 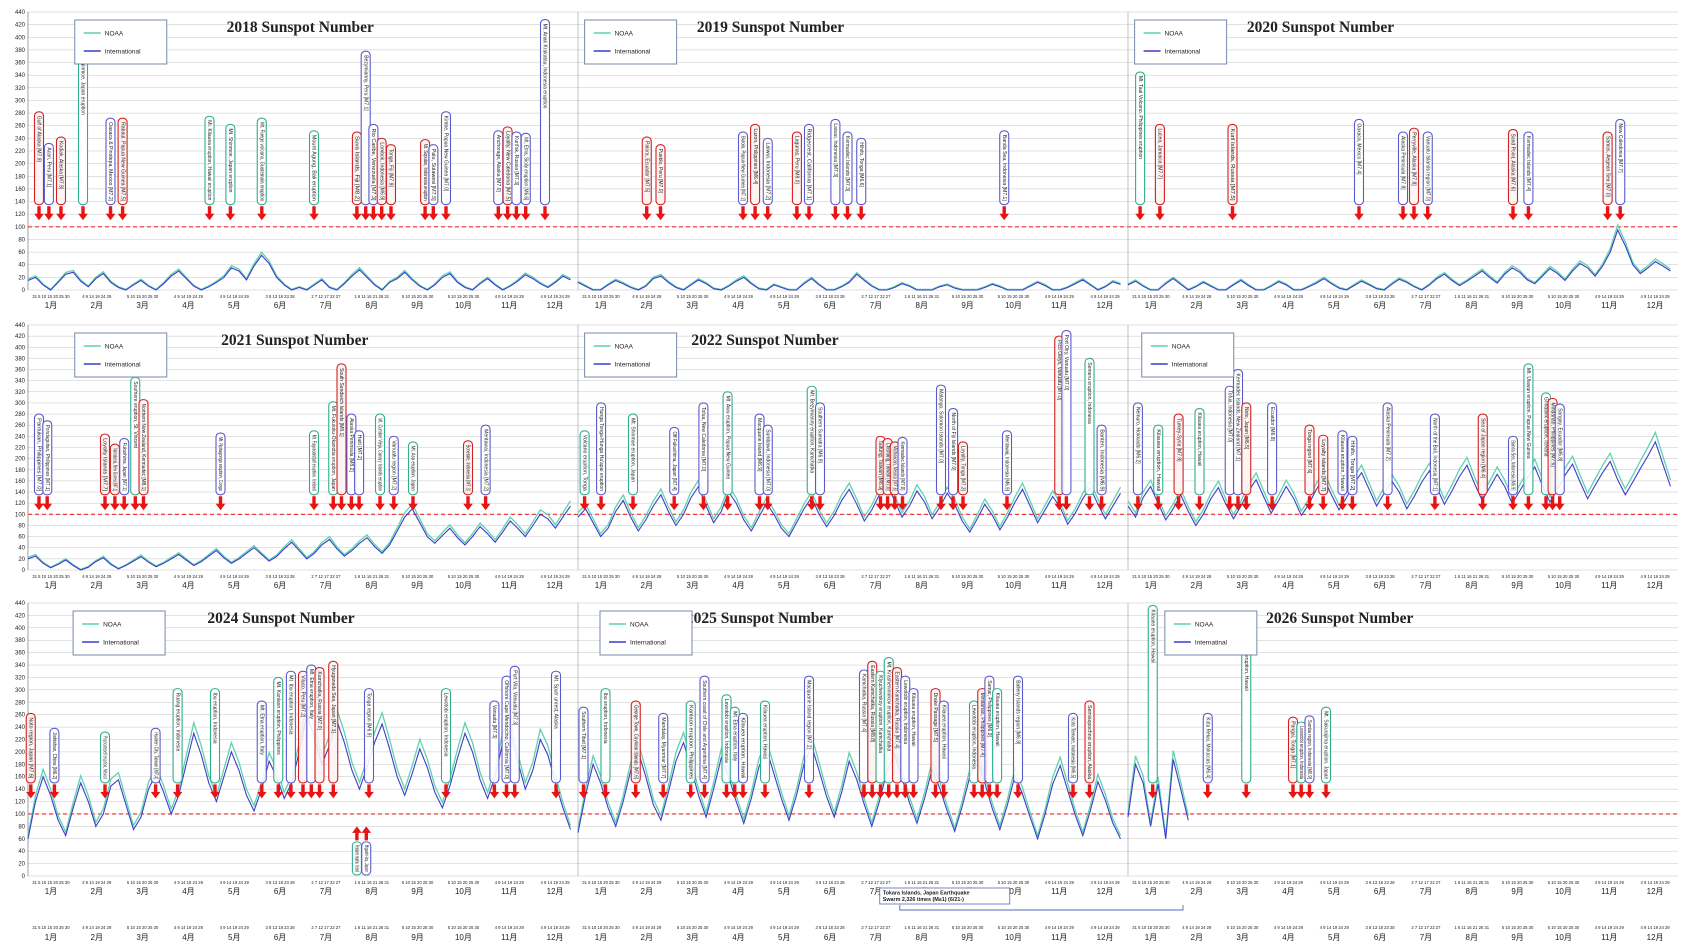 What do you see at coordinates (1482, 462) in the screenshot?
I see `event-annotation: Sea of Japan region [M6.4]` at bounding box center [1482, 462].